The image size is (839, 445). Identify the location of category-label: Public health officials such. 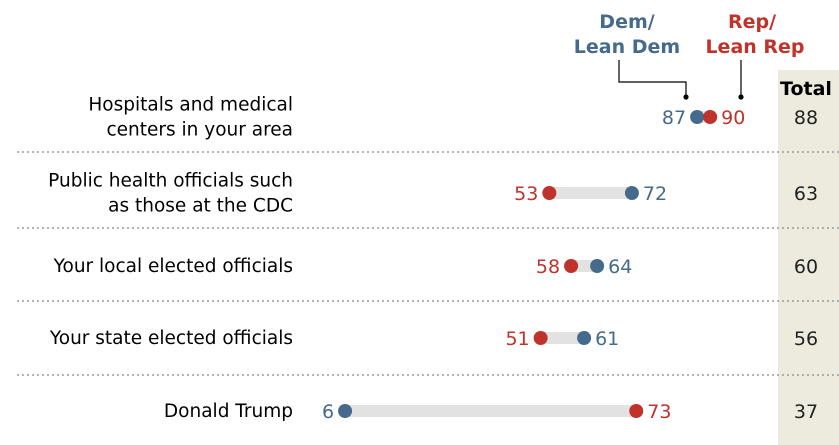
(170, 181).